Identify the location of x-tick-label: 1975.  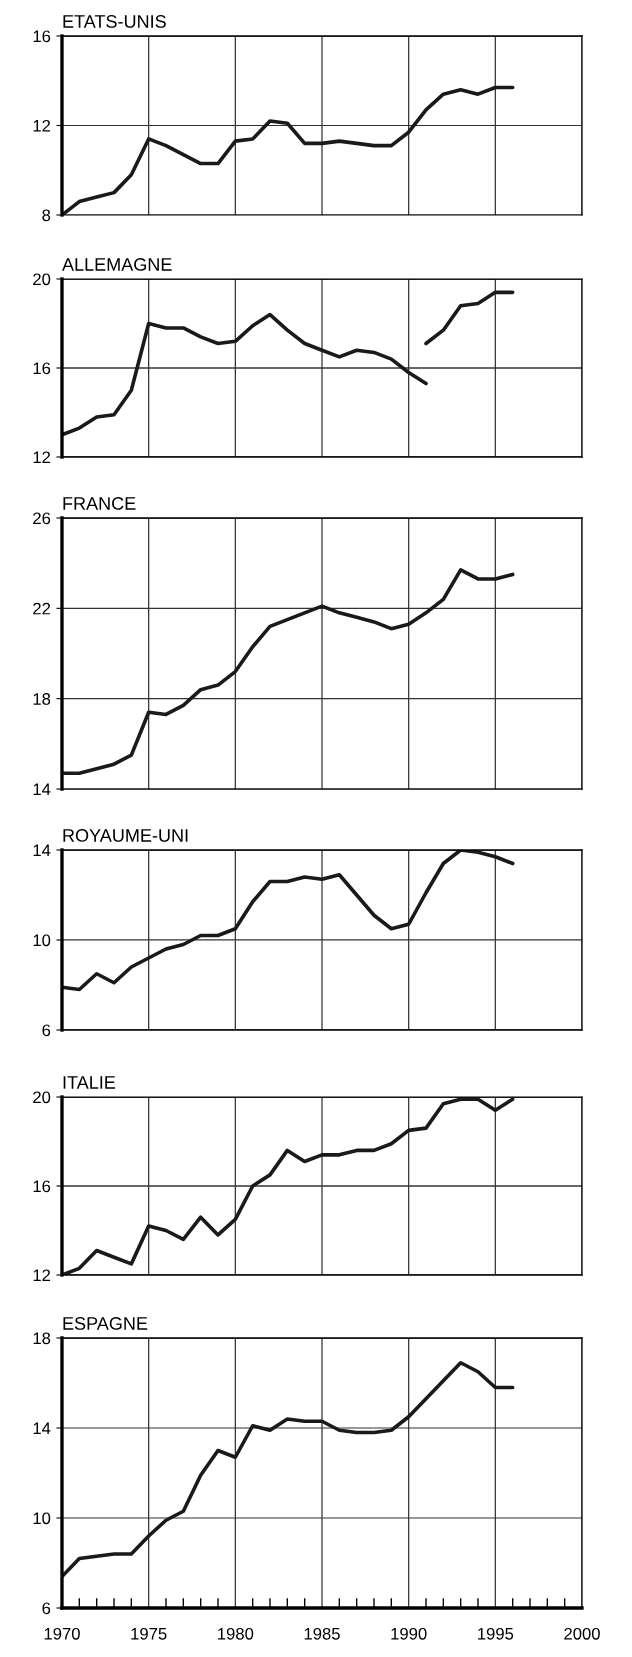
(149, 1633).